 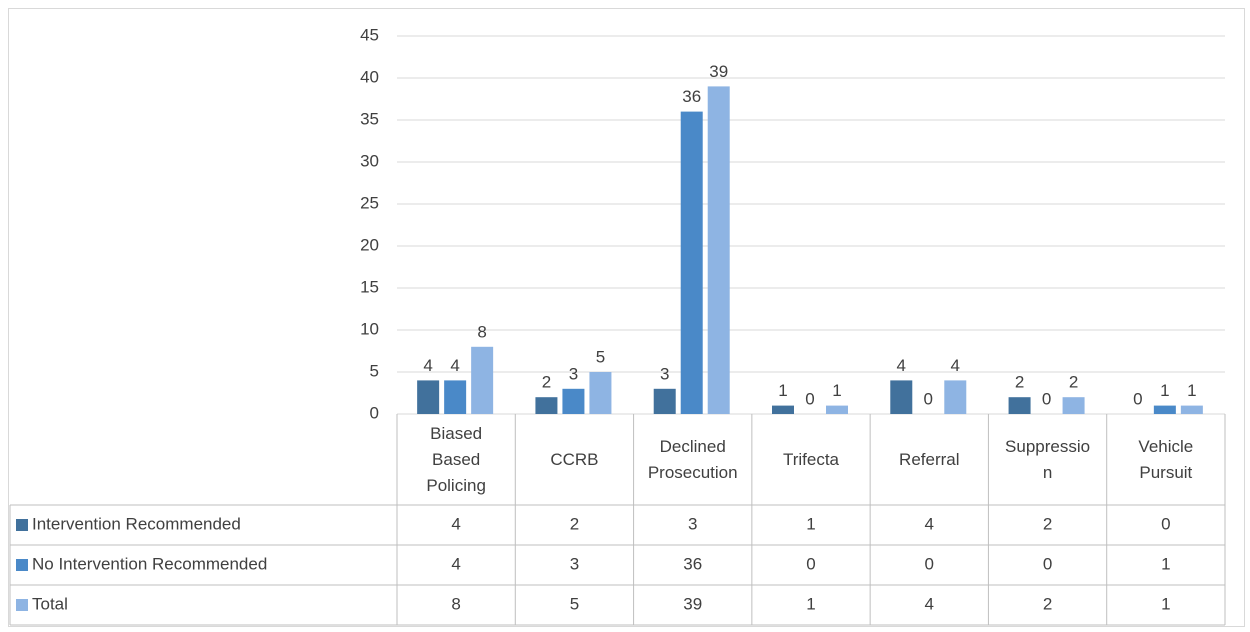 I want to click on x-tick-label: Biased Based Policing, so click(x=456, y=459).